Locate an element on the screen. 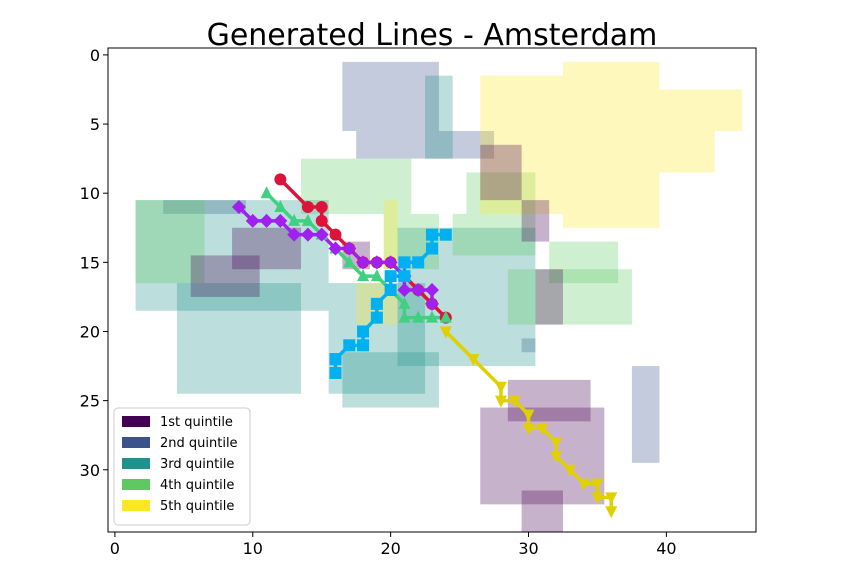  y-axis: 0 5 10 15 20 25 30 is located at coordinates (94, 263).